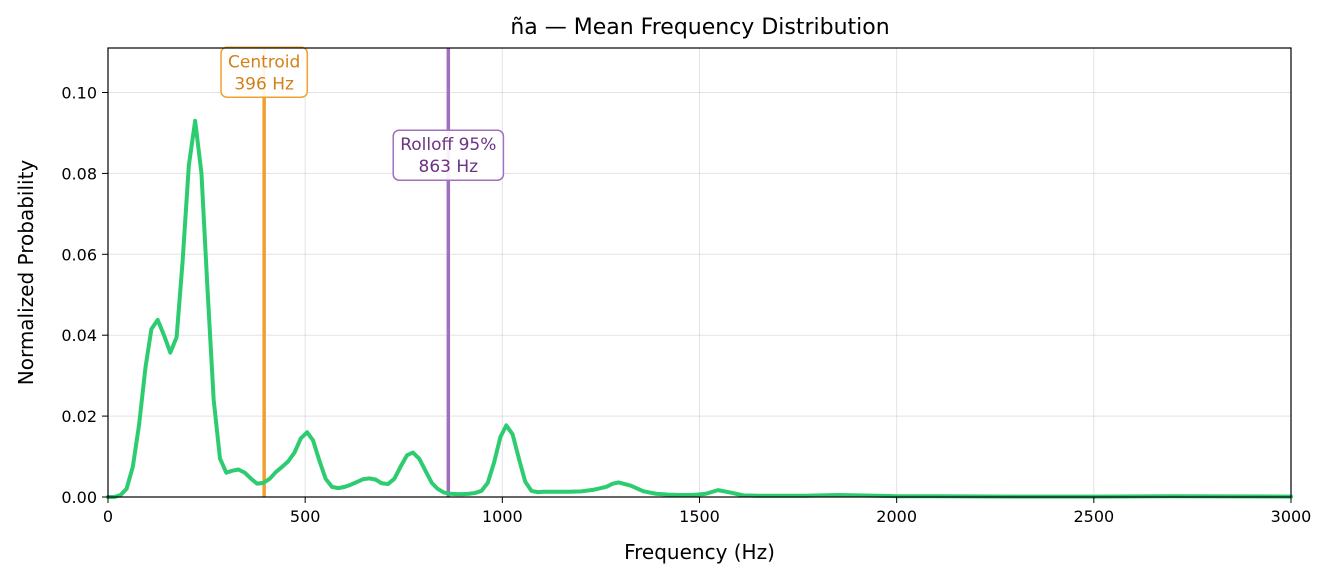  Describe the element at coordinates (356, 272) in the screenshot. I see `annotation-lines` at that location.